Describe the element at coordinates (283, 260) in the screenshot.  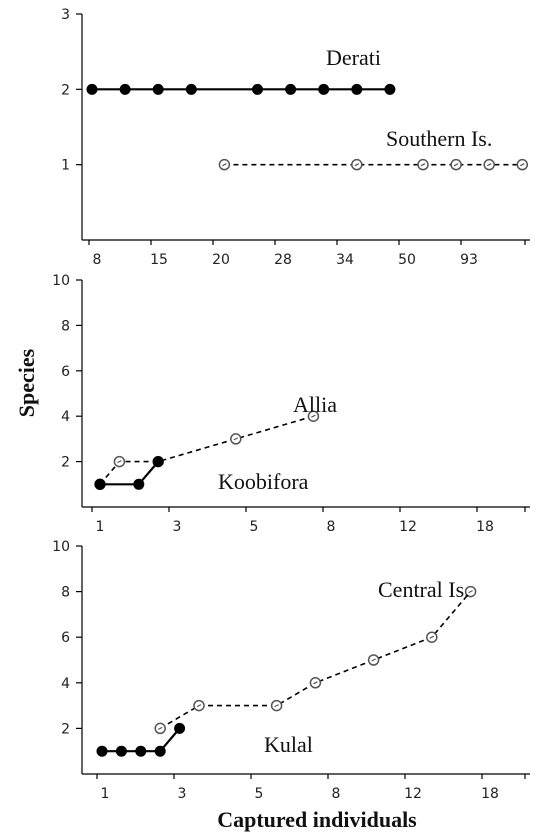
I see `x-tick-label: 28` at that location.